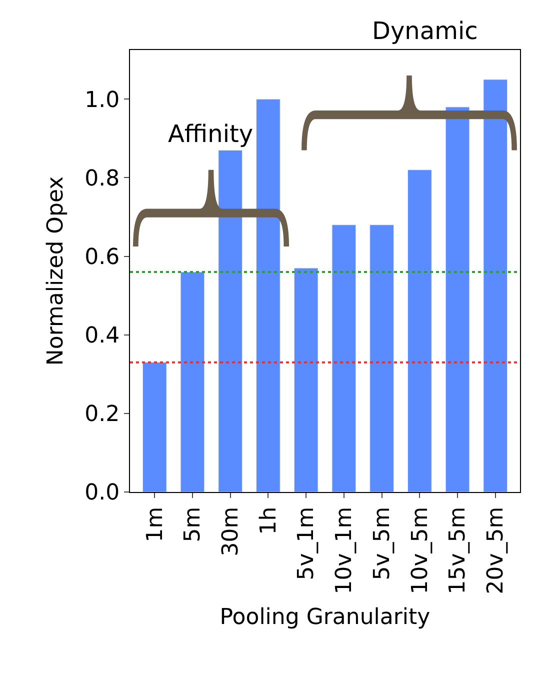 This screenshot has width=535, height=692. What do you see at coordinates (102, 257) in the screenshot?
I see `y-tick-label: 0.6` at bounding box center [102, 257].